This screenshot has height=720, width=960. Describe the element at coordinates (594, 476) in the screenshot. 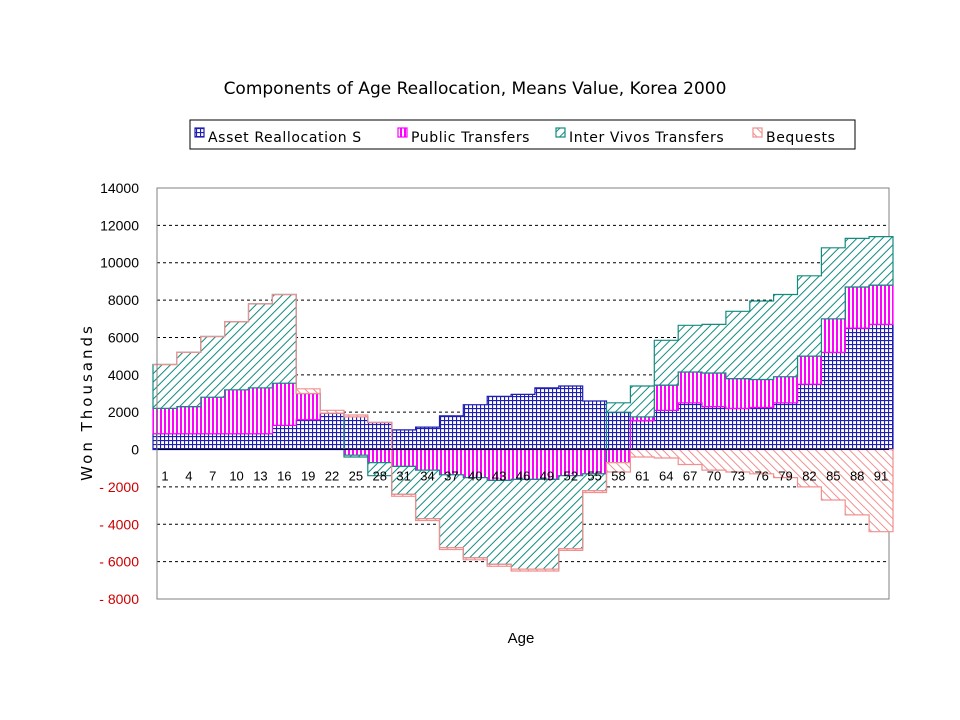

I see `x-tick-label: 55` at that location.